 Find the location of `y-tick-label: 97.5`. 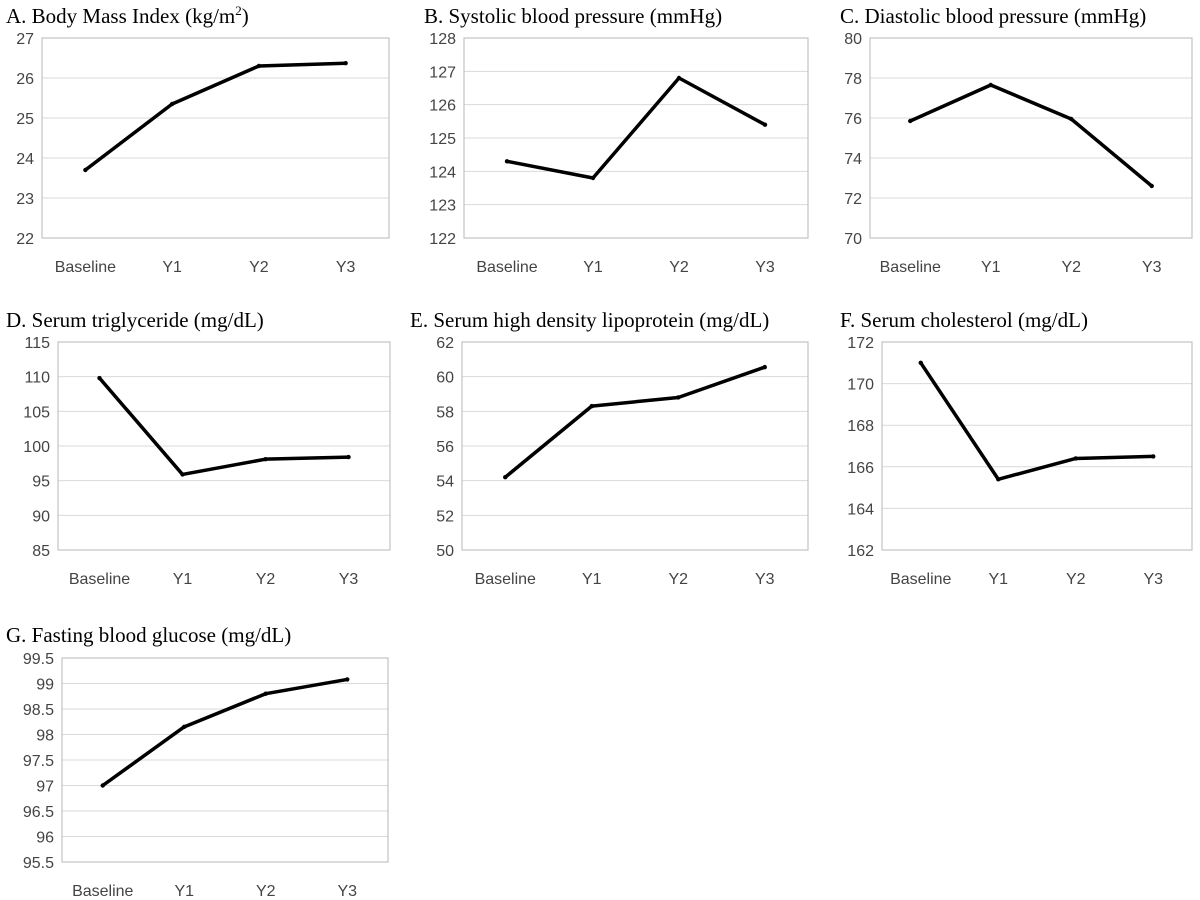

y-tick-label: 97.5 is located at coordinates (38, 761).